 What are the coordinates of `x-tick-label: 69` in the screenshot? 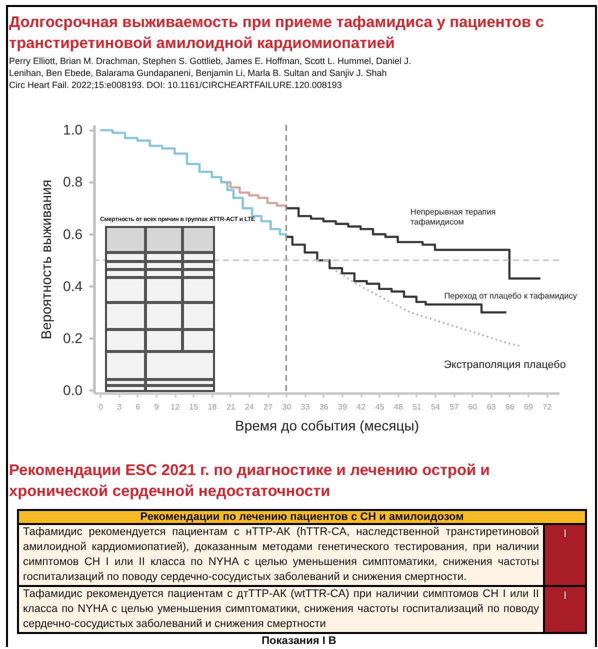 It's located at (529, 407).